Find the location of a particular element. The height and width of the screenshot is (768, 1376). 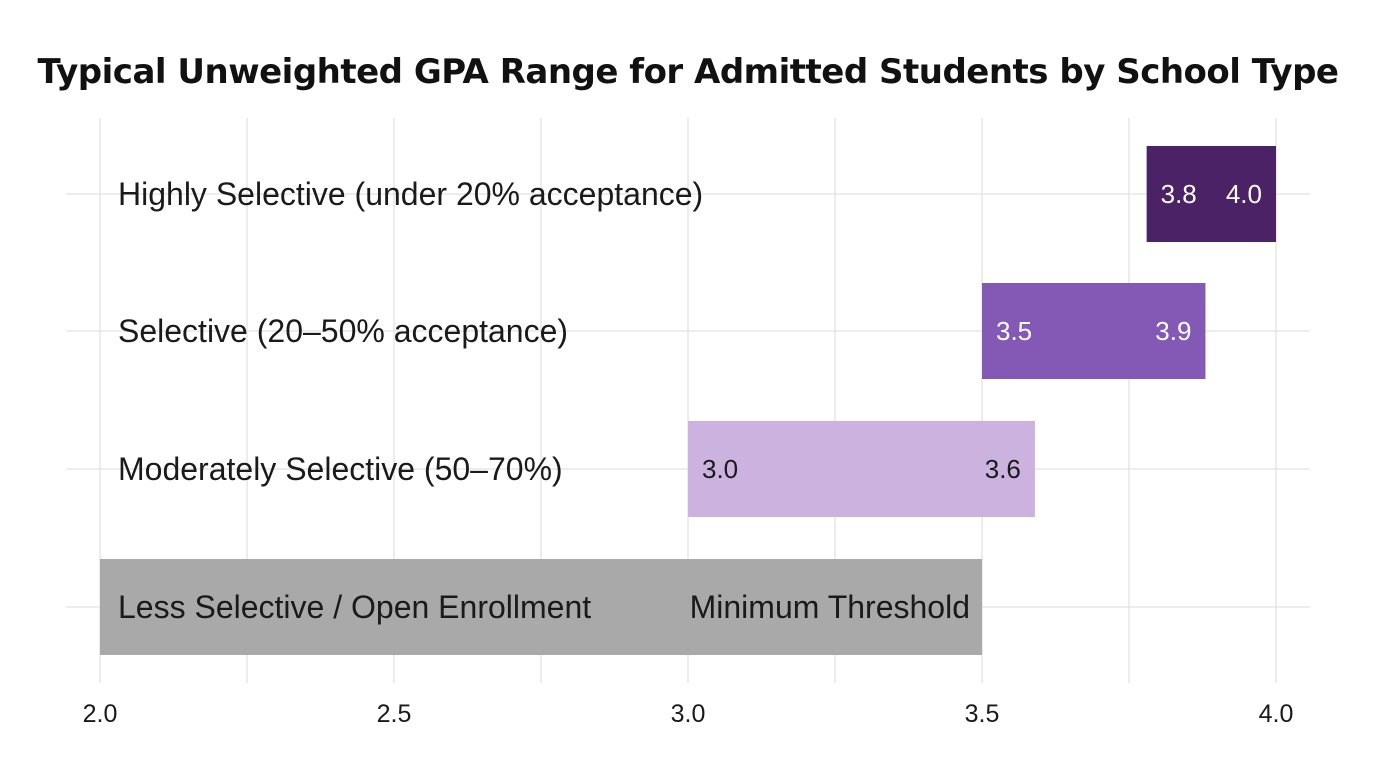

x-tick-label: 3.5 is located at coordinates (982, 714).